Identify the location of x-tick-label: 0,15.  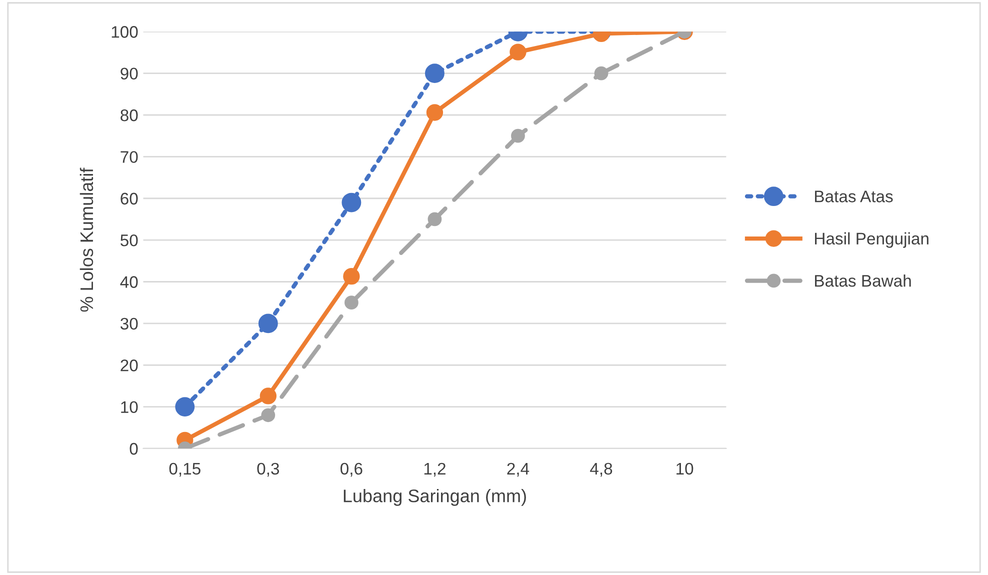
(184, 469).